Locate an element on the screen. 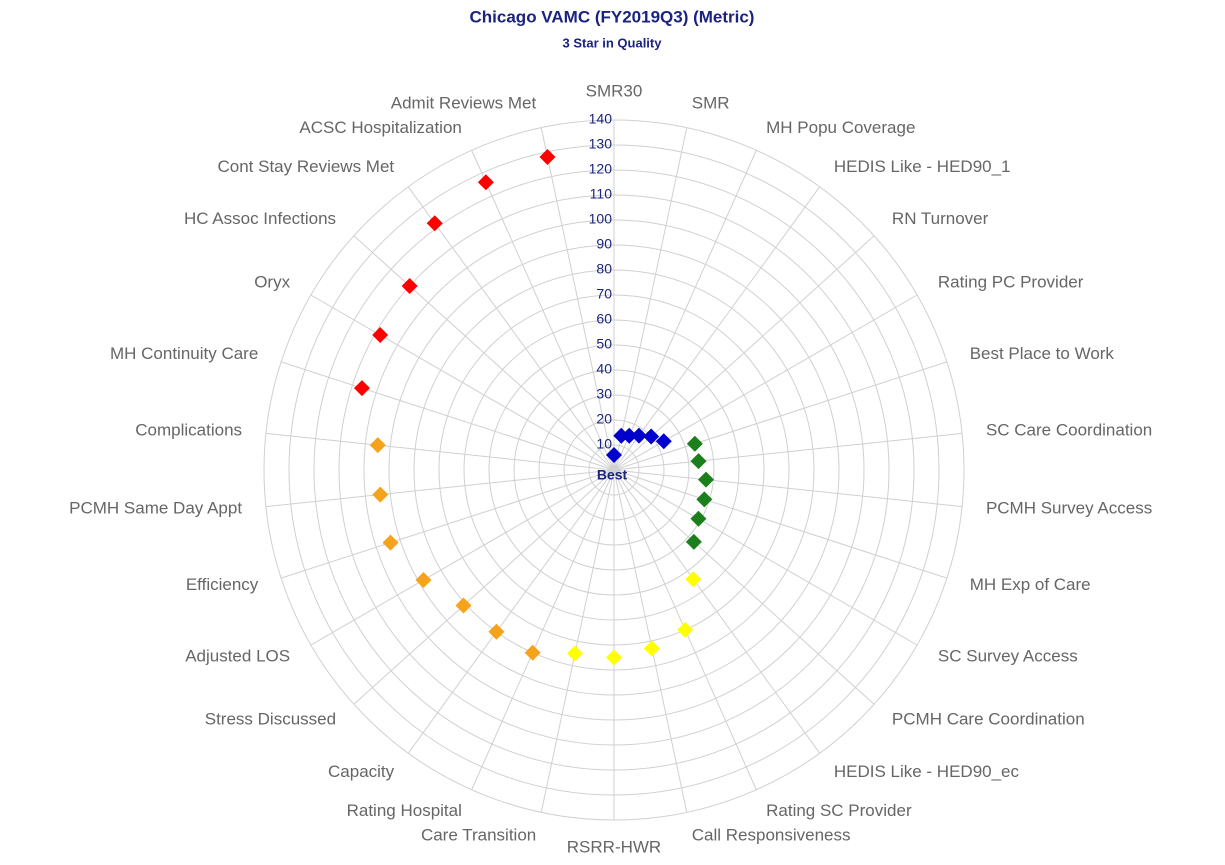 The width and height of the screenshot is (1225, 865). category-label: Capacity is located at coordinates (361, 771).